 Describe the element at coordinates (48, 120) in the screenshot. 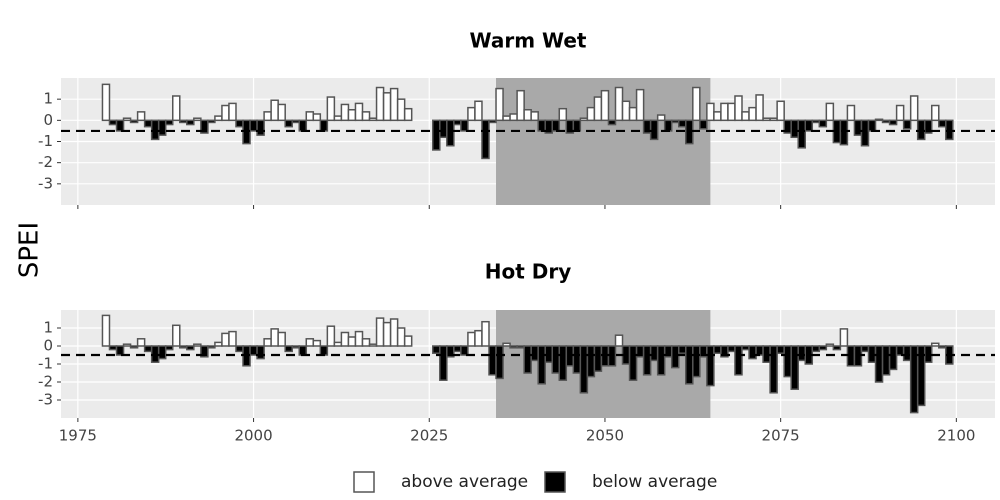

I see `y-tick-label: 0` at that location.